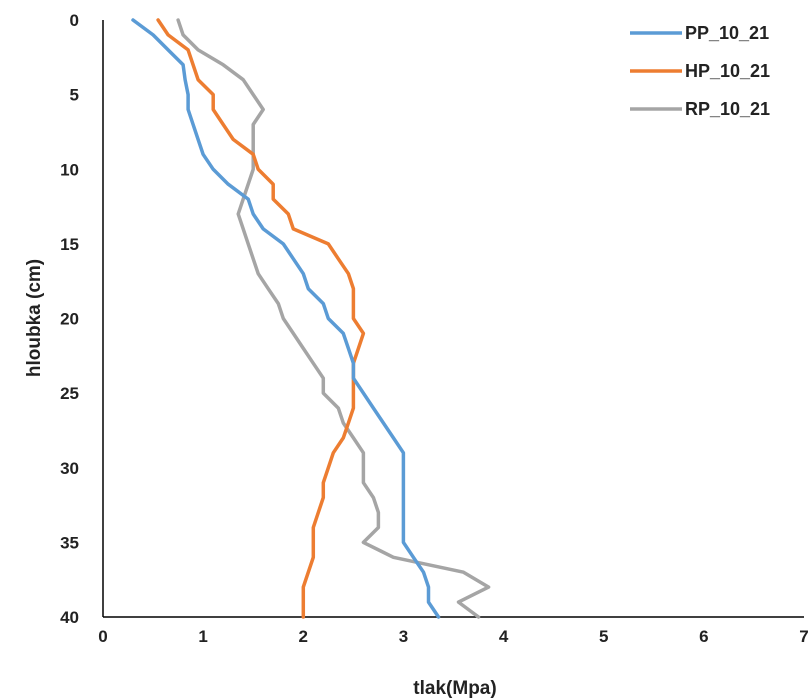 The image size is (811, 700). I want to click on x-tick-label: 4, so click(504, 636).